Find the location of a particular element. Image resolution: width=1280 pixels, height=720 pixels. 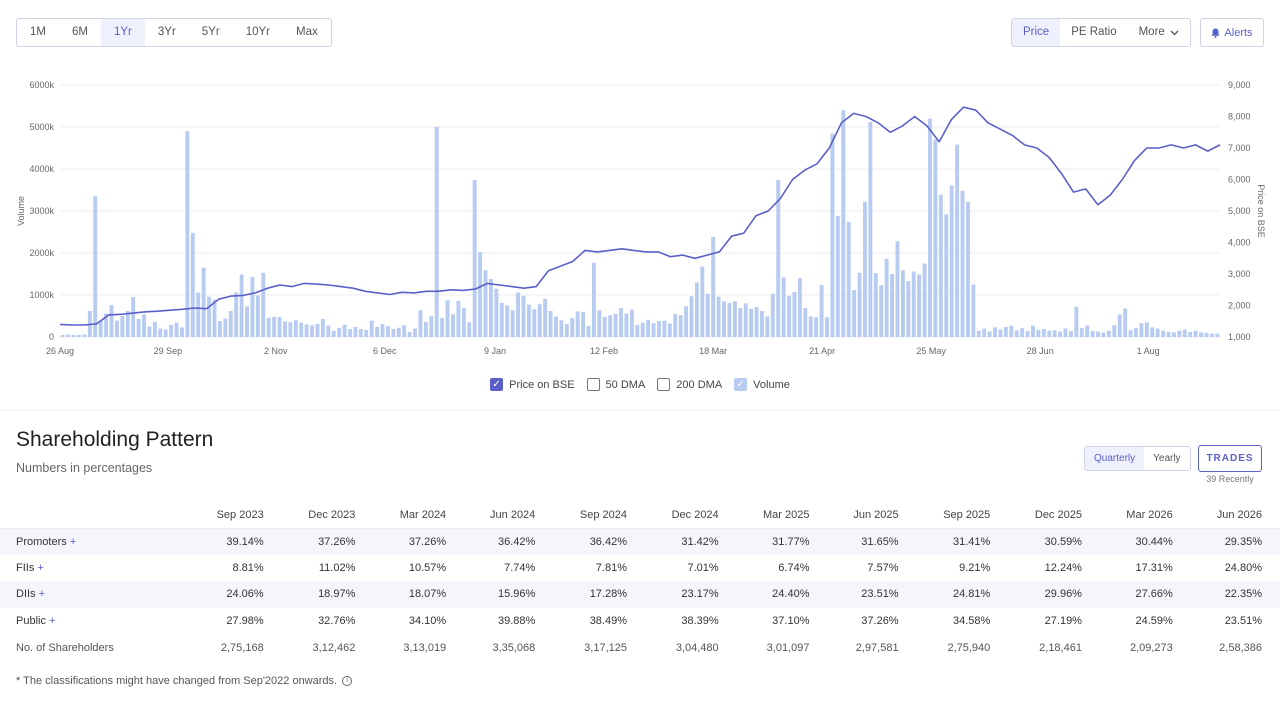

legend-200-dma: 200 DMA is located at coordinates (689, 384).